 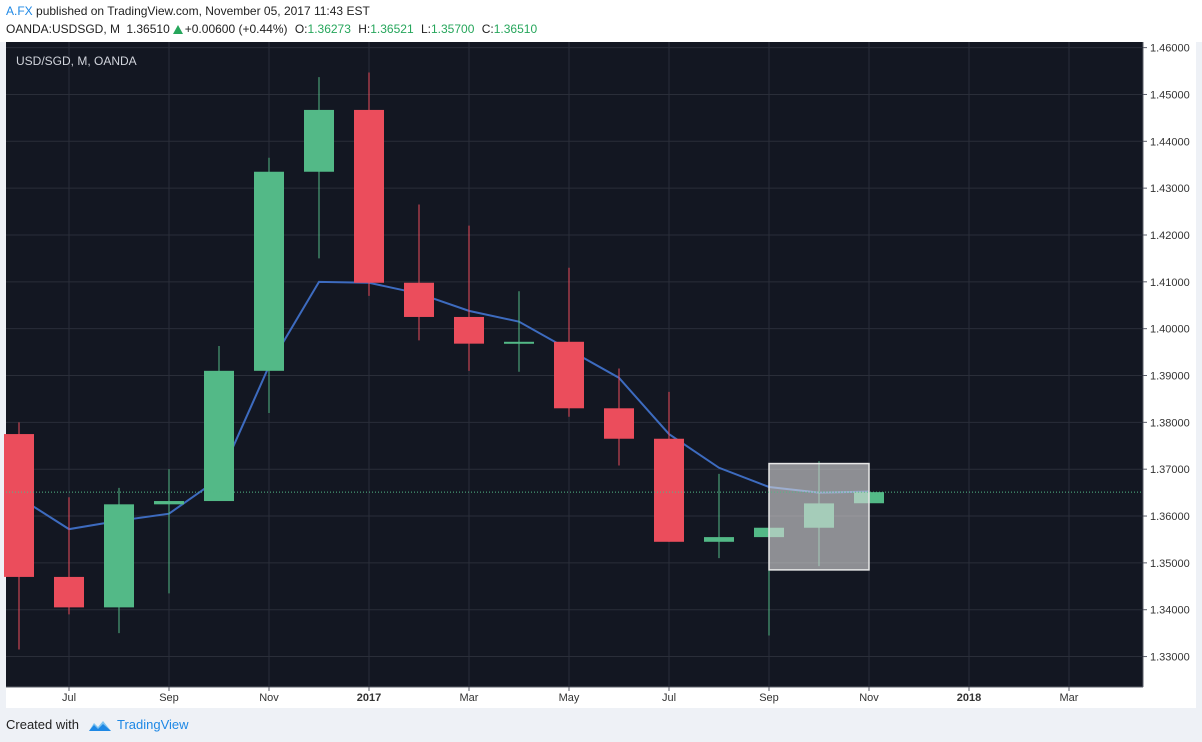 What do you see at coordinates (1170, 517) in the screenshot?
I see `price-tick-label: 1.36000` at bounding box center [1170, 517].